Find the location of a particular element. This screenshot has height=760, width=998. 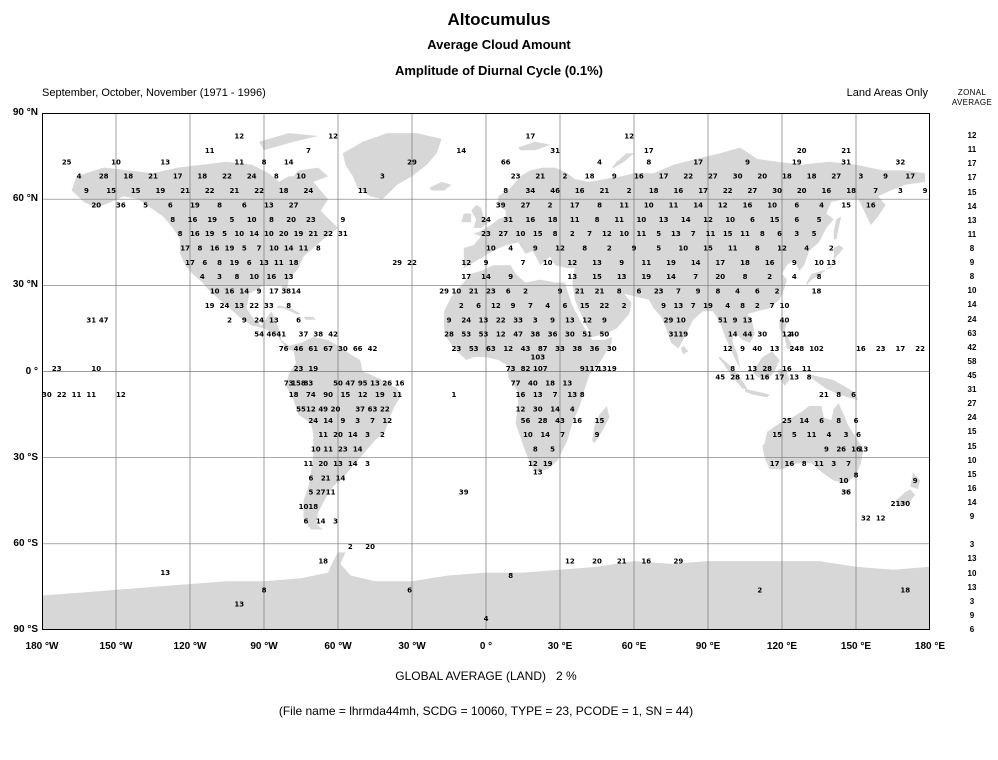

zonal-average-value: 63 is located at coordinates (972, 333).